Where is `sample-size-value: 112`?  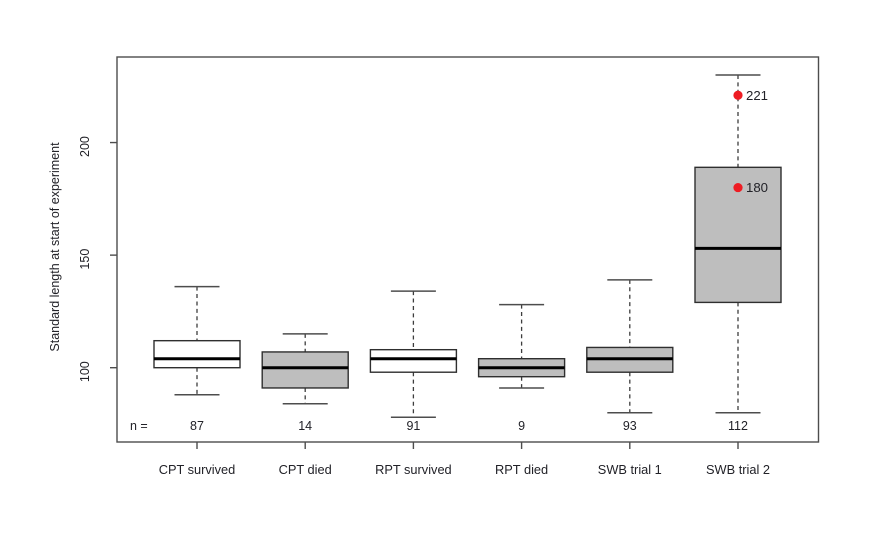
sample-size-value: 112 is located at coordinates (738, 426).